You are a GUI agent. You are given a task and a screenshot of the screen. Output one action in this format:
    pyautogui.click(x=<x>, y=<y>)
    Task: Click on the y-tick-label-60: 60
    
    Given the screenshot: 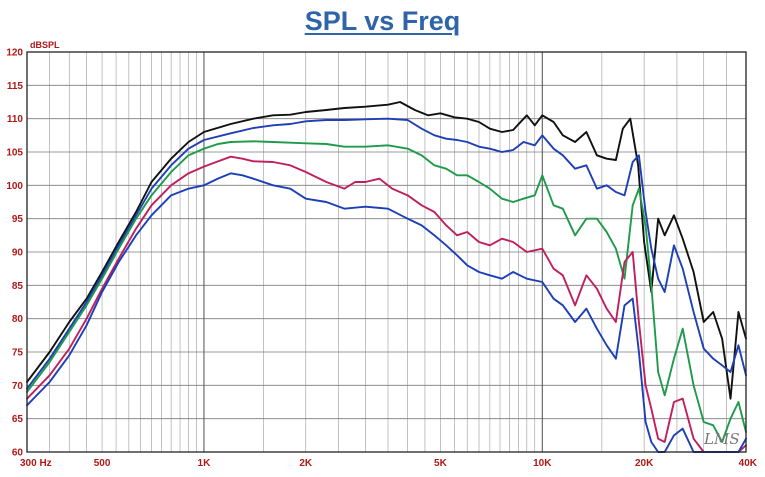 What is the action you would take?
    pyautogui.click(x=18, y=453)
    